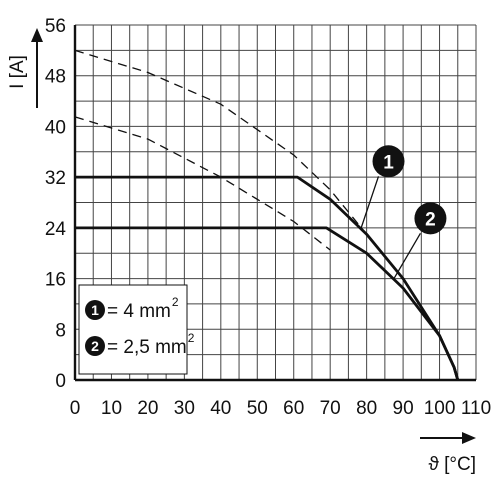 This screenshot has width=500, height=500. I want to click on y-tick-label: 56, so click(55, 26).